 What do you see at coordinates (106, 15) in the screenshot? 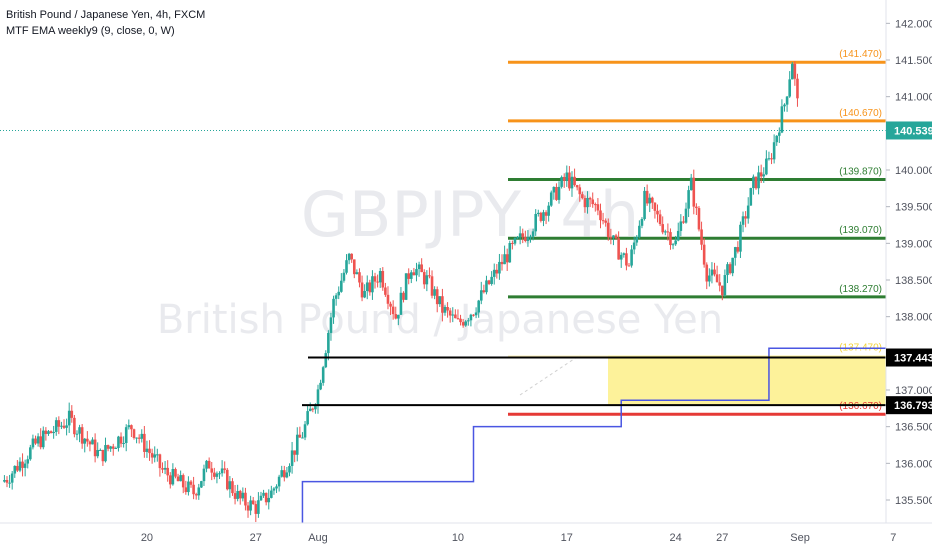
I see `symbol-title: British Pound / Japanese Yen, 4h, FXCM` at bounding box center [106, 15].